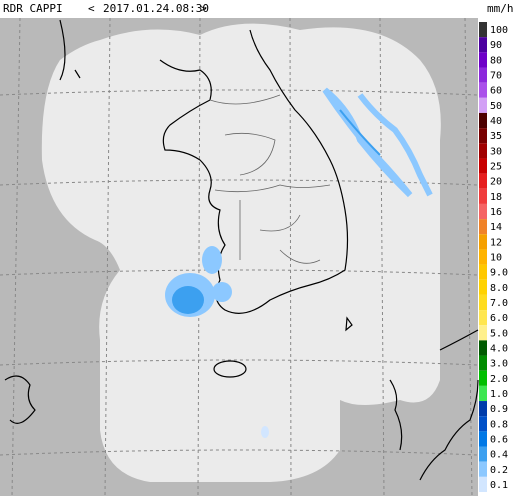  I want to click on legend-label: 10, so click(496, 258).